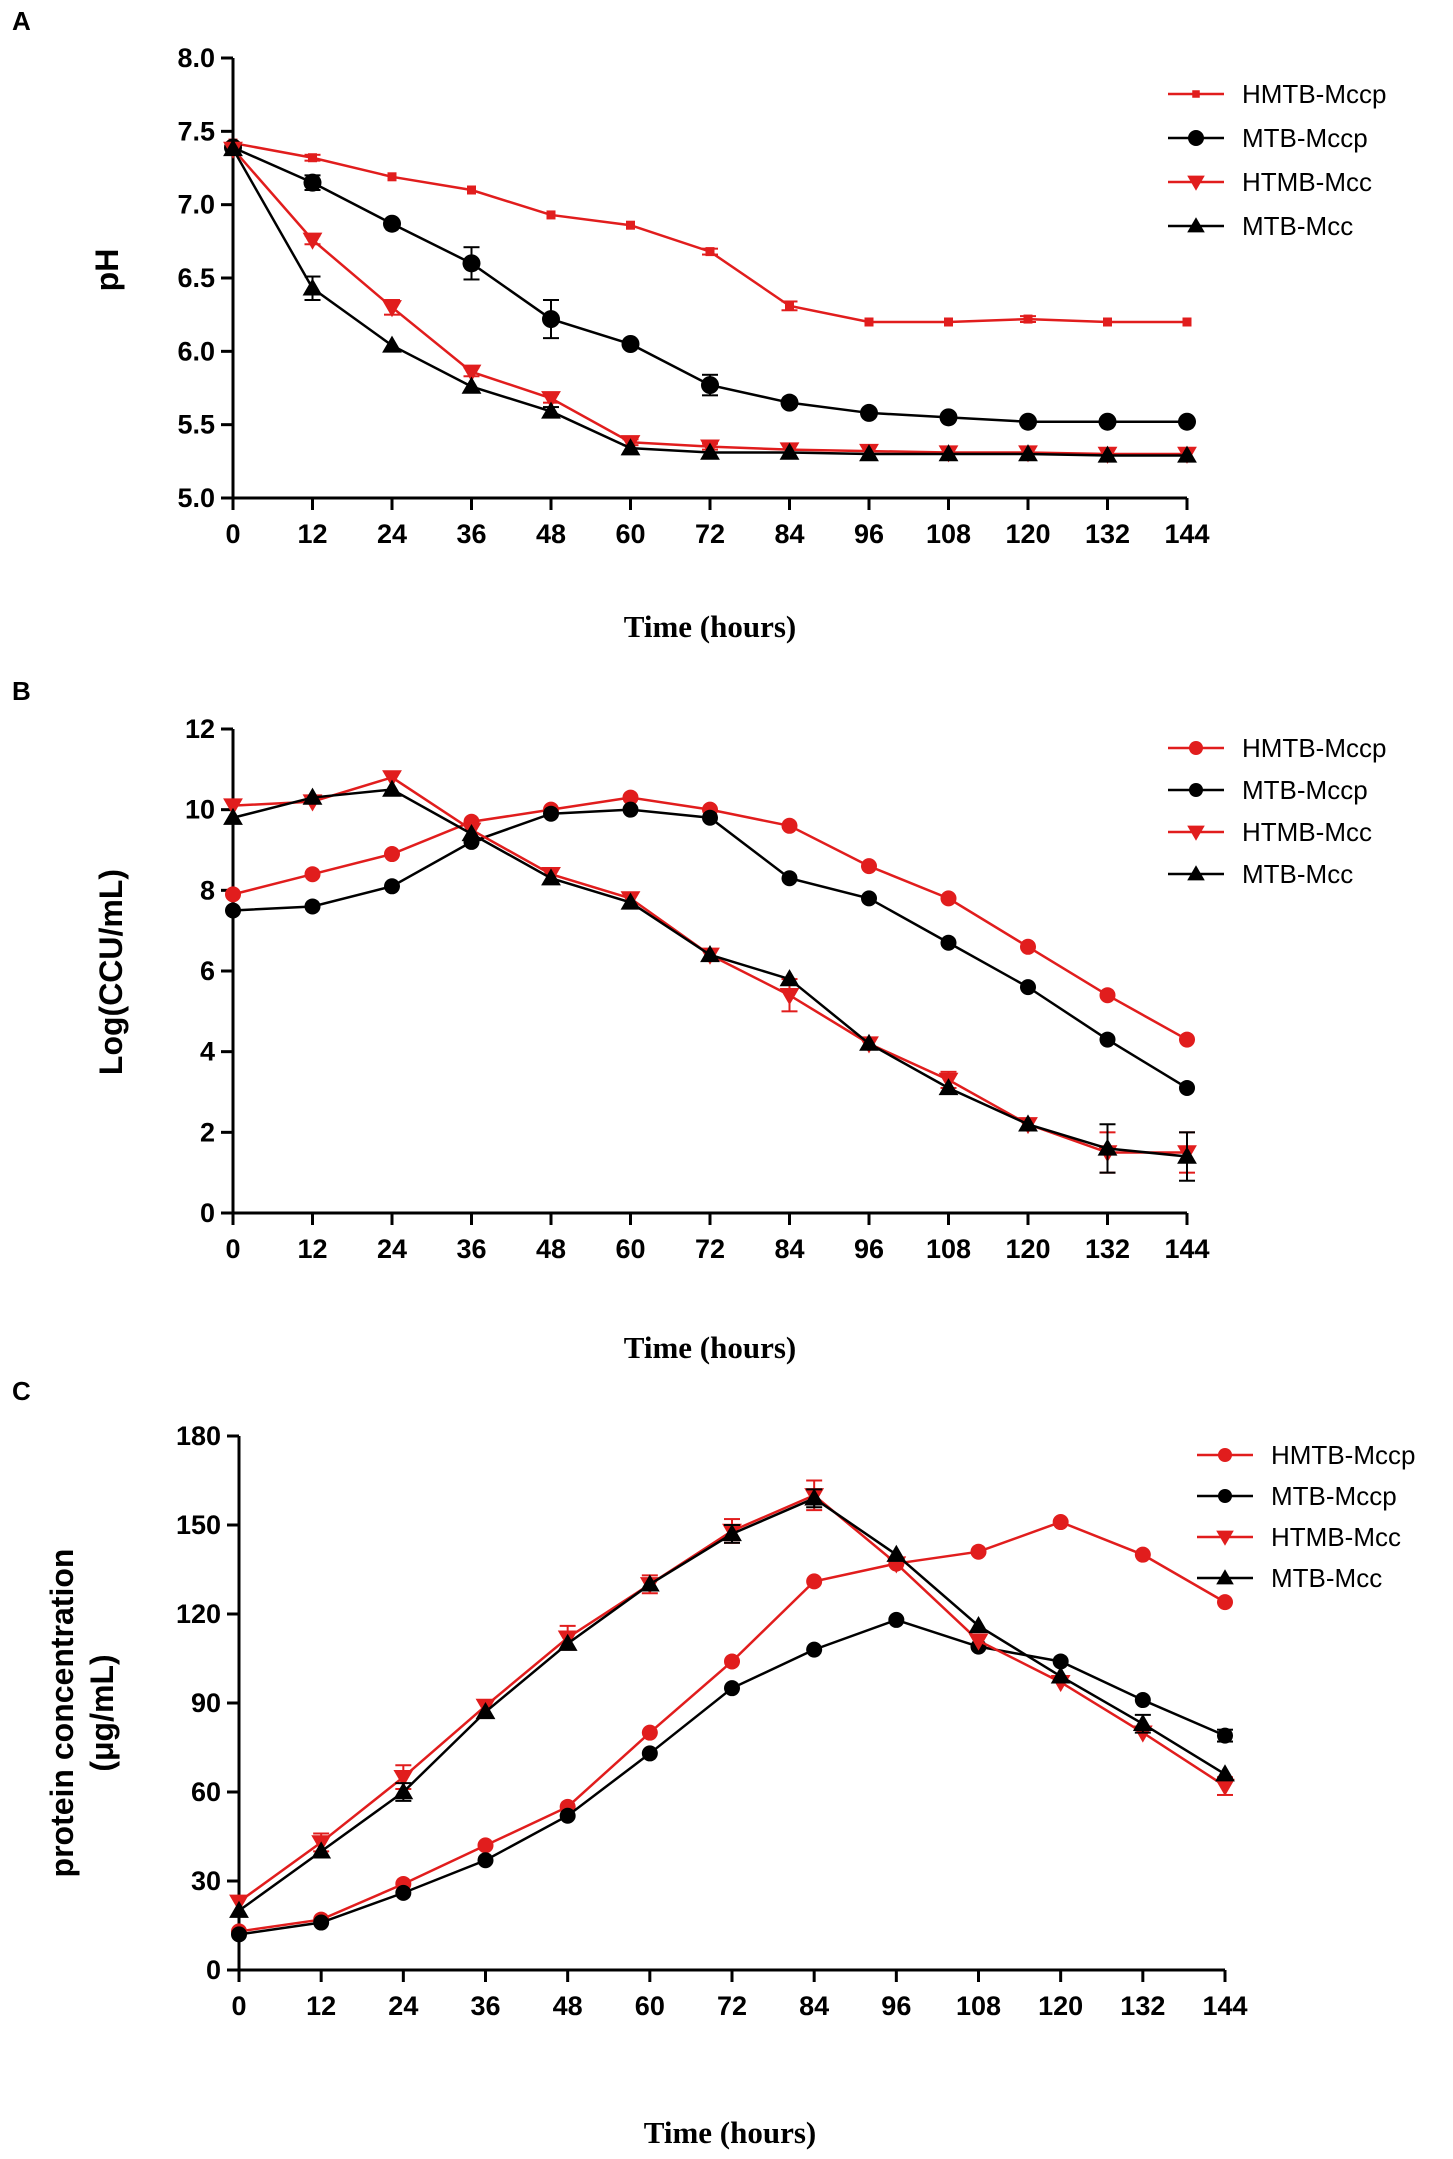 This screenshot has height=2159, width=1453. I want to click on y-tick-label: 4, so click(207, 1052).